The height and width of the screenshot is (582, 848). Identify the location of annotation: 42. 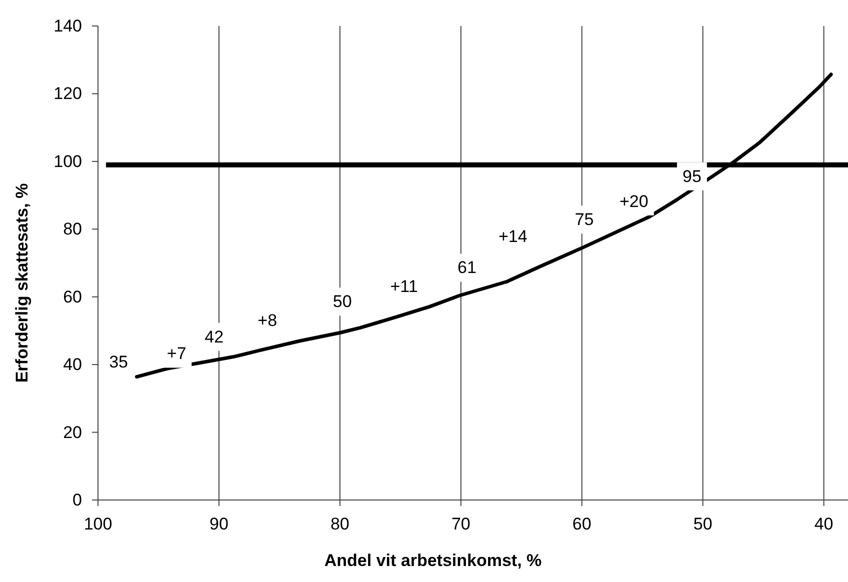
(214, 336).